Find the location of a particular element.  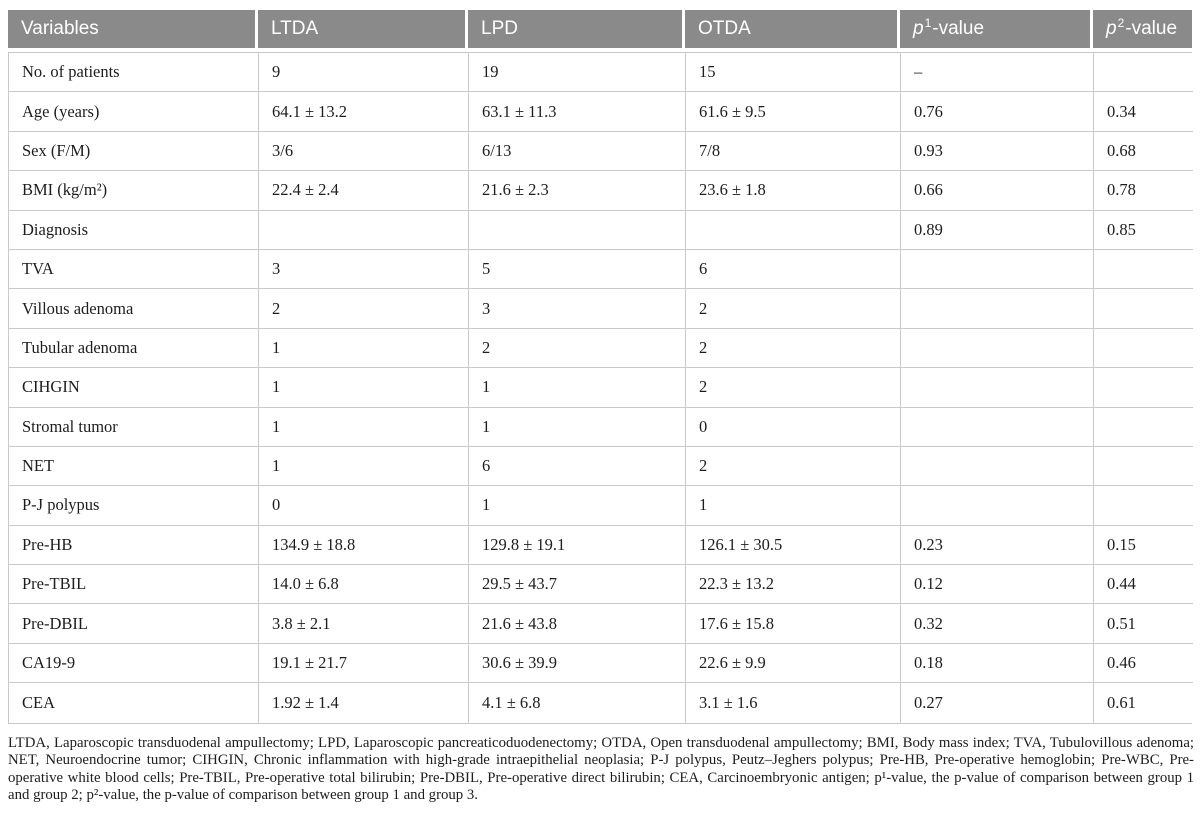

cell-p2-value: 0.68 is located at coordinates (1143, 151).